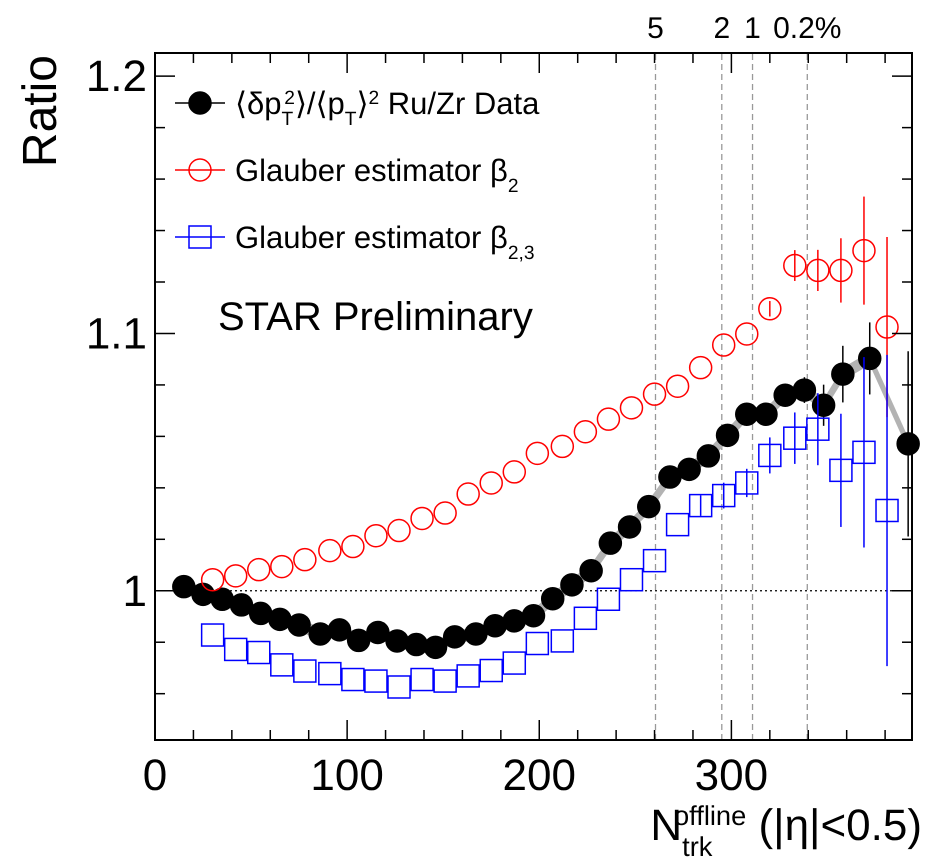 This screenshot has height=862, width=931. What do you see at coordinates (655, 28) in the screenshot?
I see `text: 5` at bounding box center [655, 28].